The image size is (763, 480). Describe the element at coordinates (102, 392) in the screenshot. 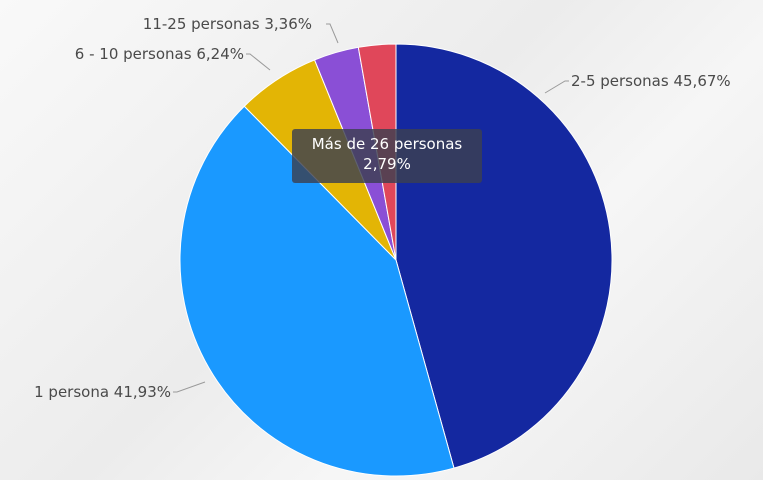

I see `slice-label-2: 1 persona 41,93%` at that location.